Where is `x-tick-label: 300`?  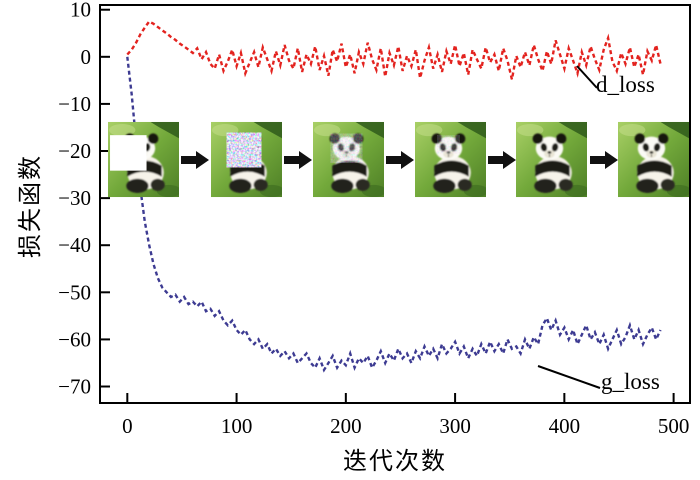
x-tick-label: 300 is located at coordinates (455, 426).